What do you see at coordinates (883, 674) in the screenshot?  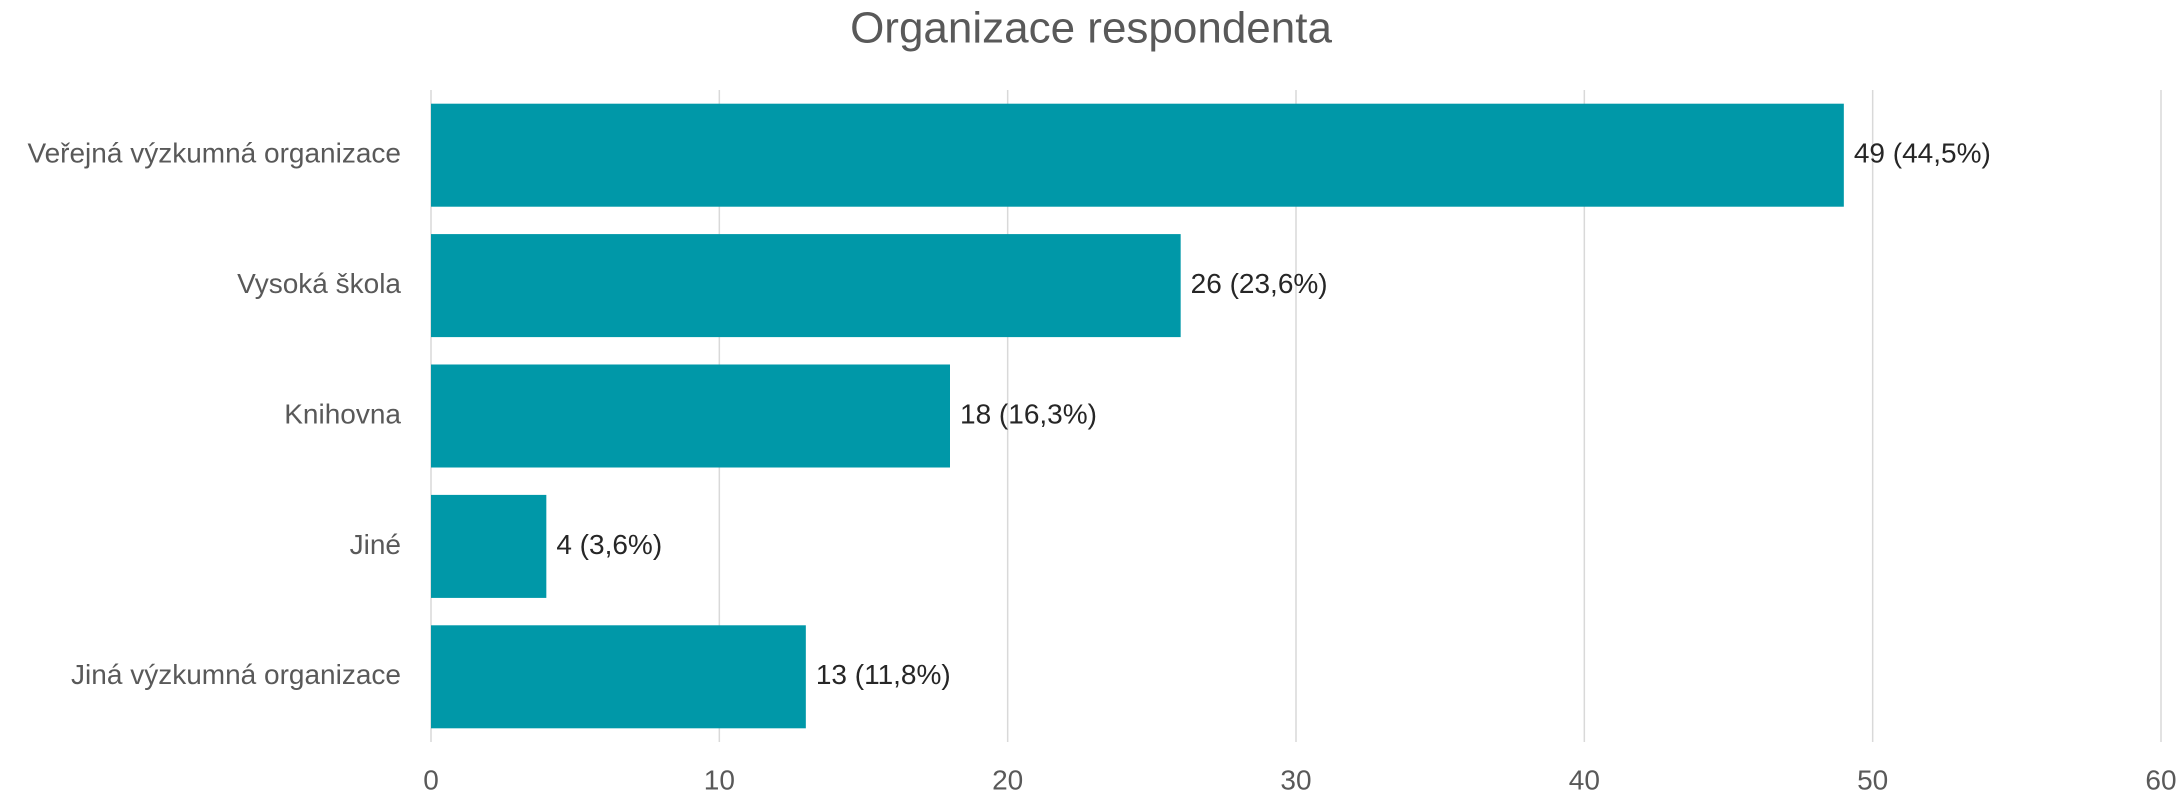 I see `value-label: 13 (11,8%)` at bounding box center [883, 674].